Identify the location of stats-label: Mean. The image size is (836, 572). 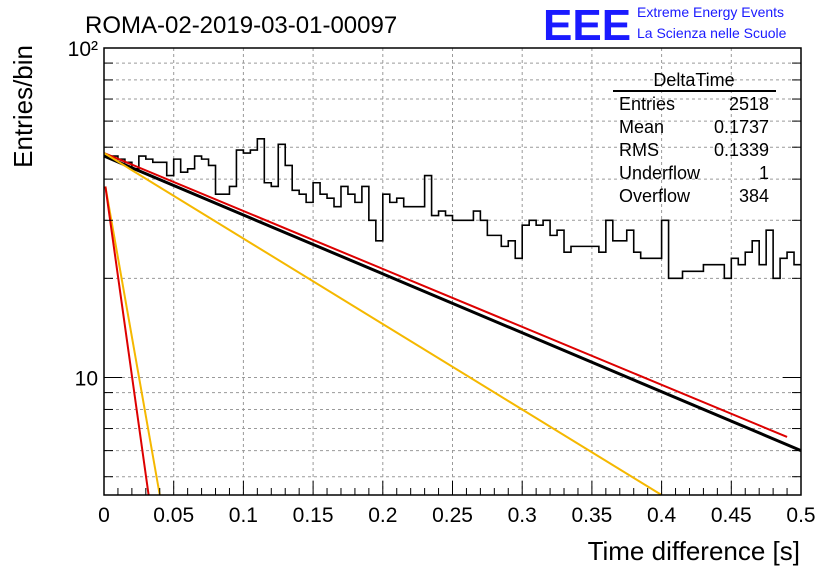
(641, 127).